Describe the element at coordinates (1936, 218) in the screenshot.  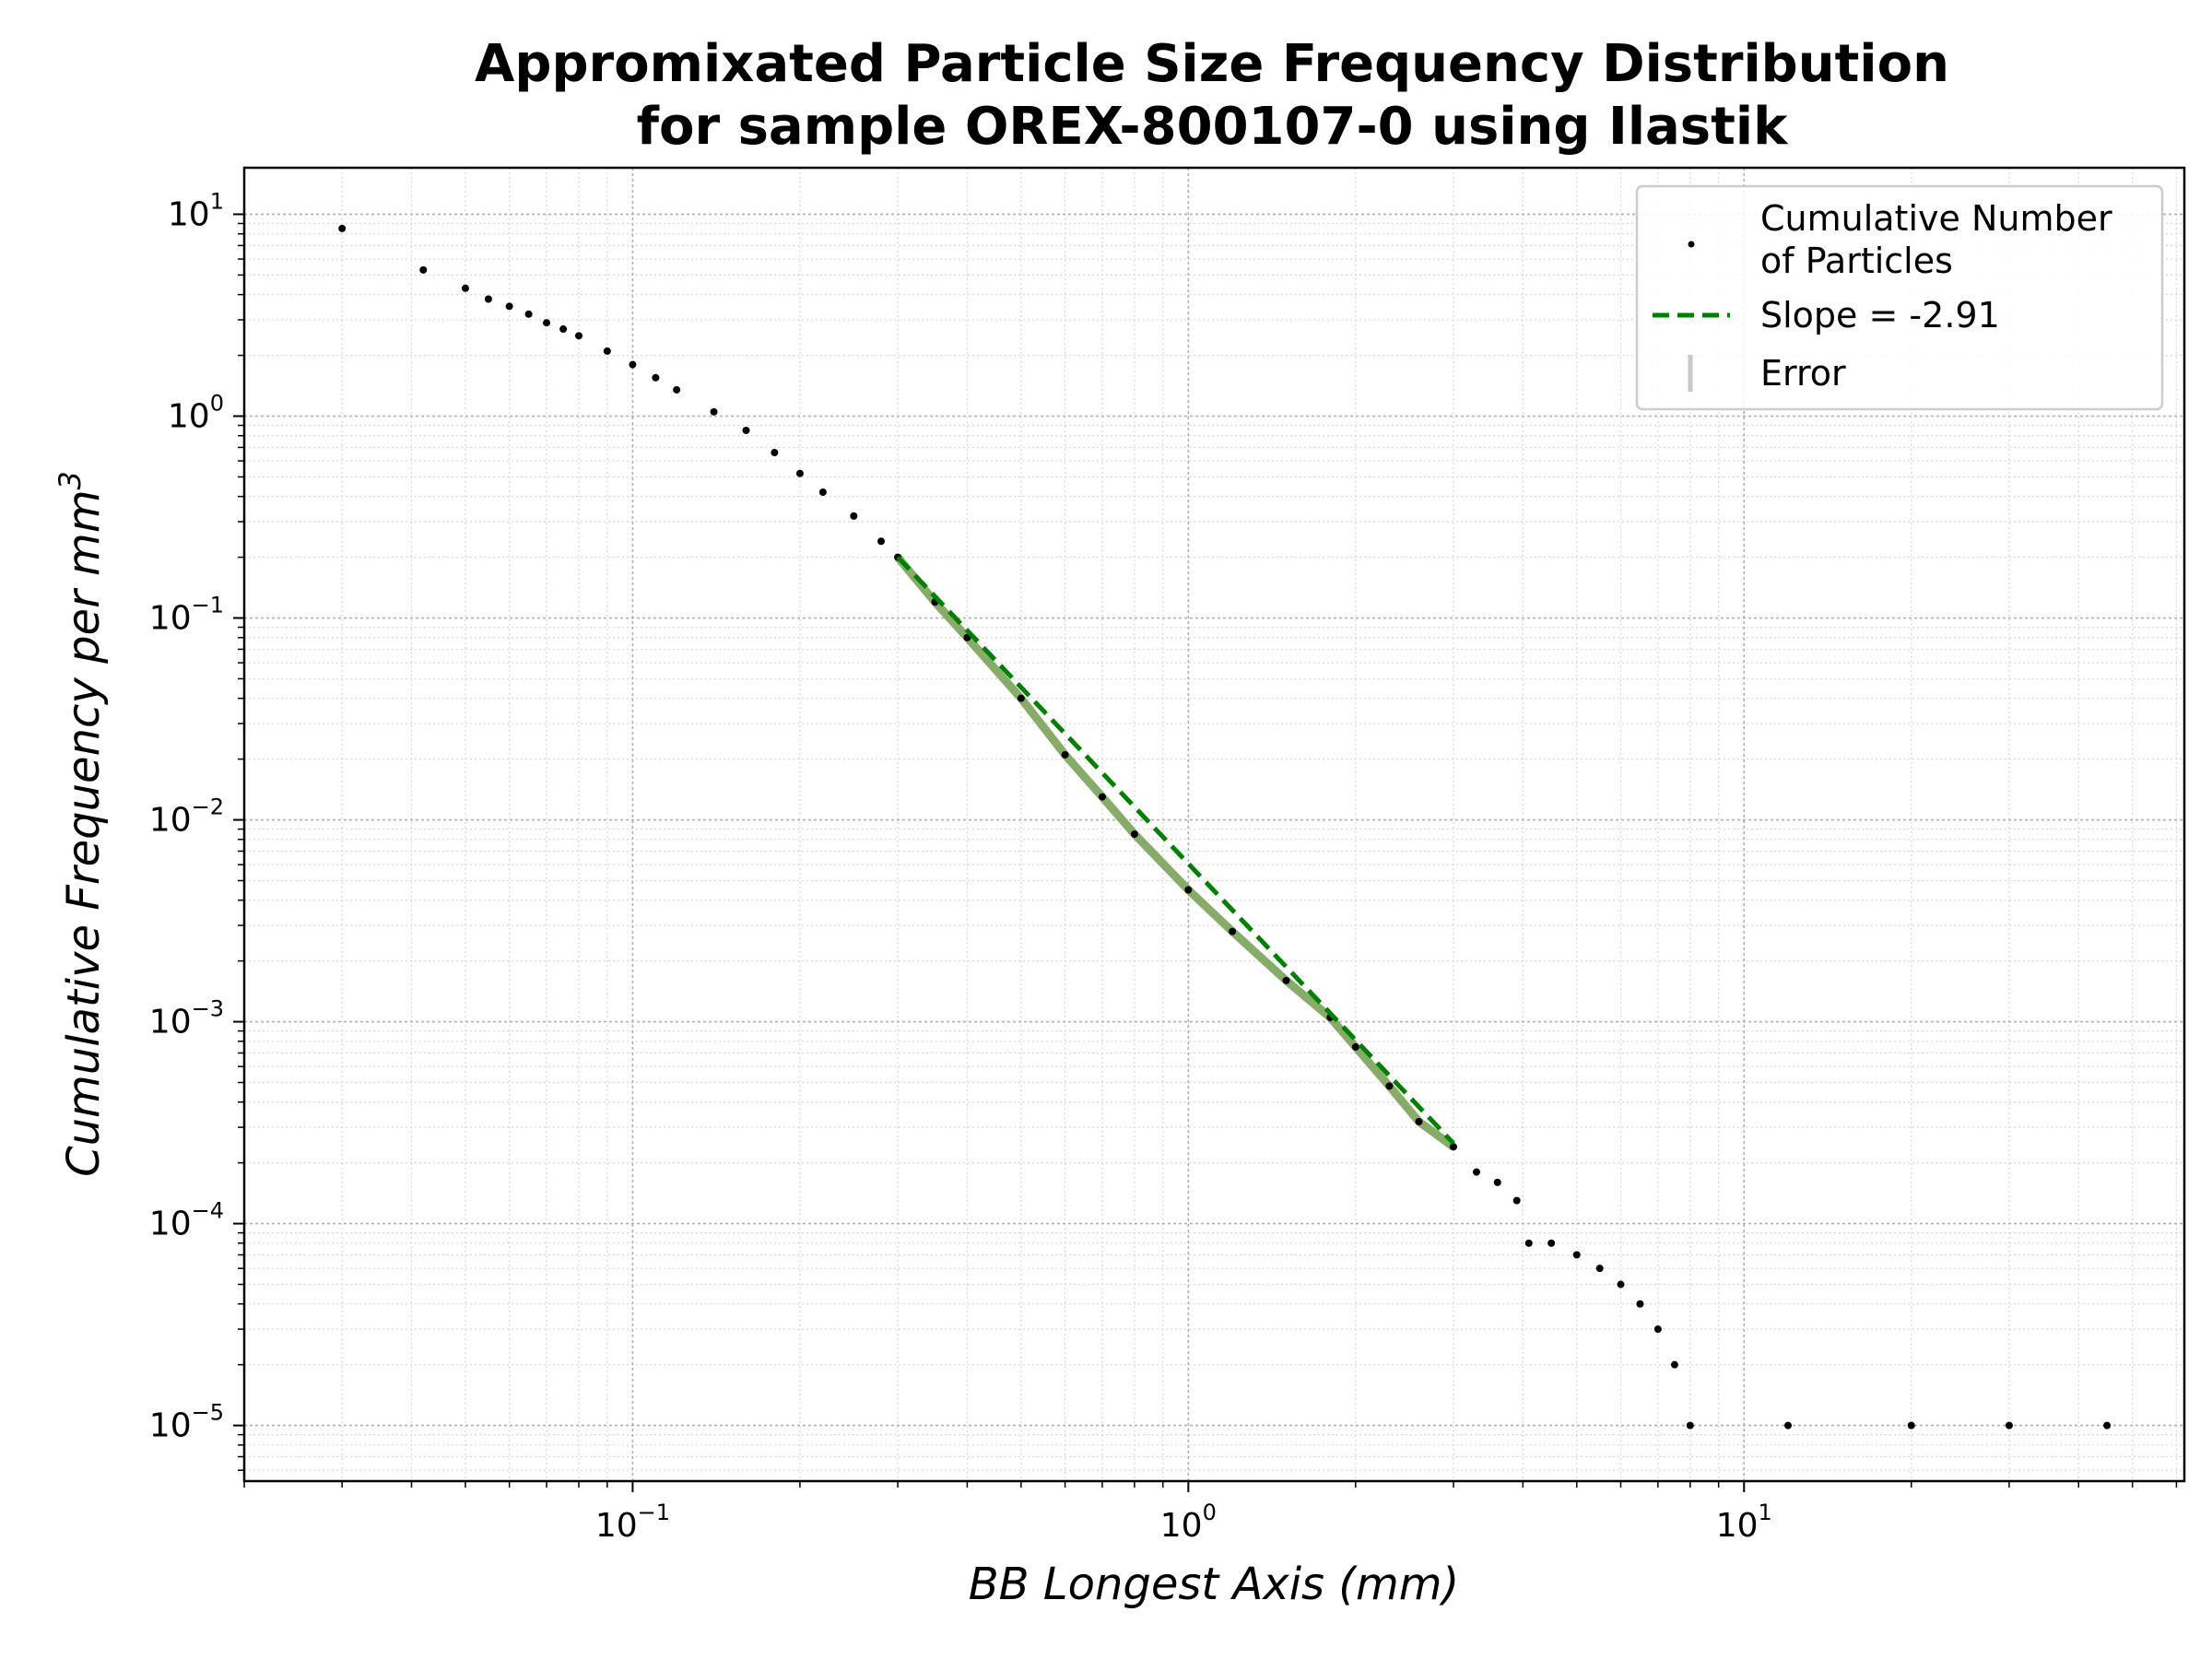
I see `legend-label-points-1: Cumulative Number` at that location.